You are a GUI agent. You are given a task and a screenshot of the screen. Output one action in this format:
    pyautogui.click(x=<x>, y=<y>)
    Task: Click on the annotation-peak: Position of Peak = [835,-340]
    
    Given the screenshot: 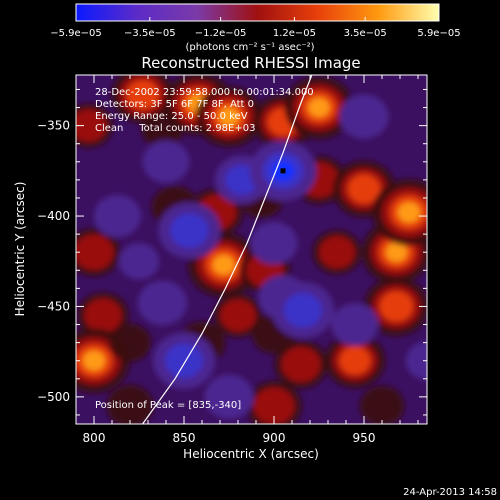 What is the action you would take?
    pyautogui.click(x=168, y=405)
    